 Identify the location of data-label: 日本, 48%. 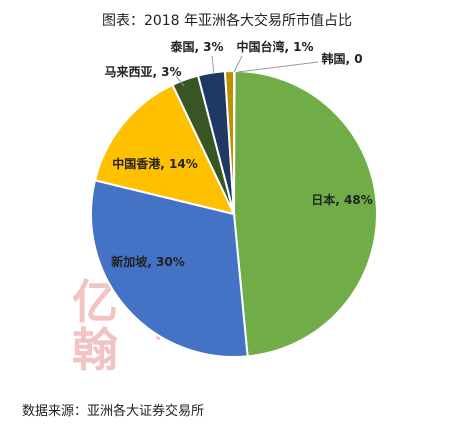
(341, 199).